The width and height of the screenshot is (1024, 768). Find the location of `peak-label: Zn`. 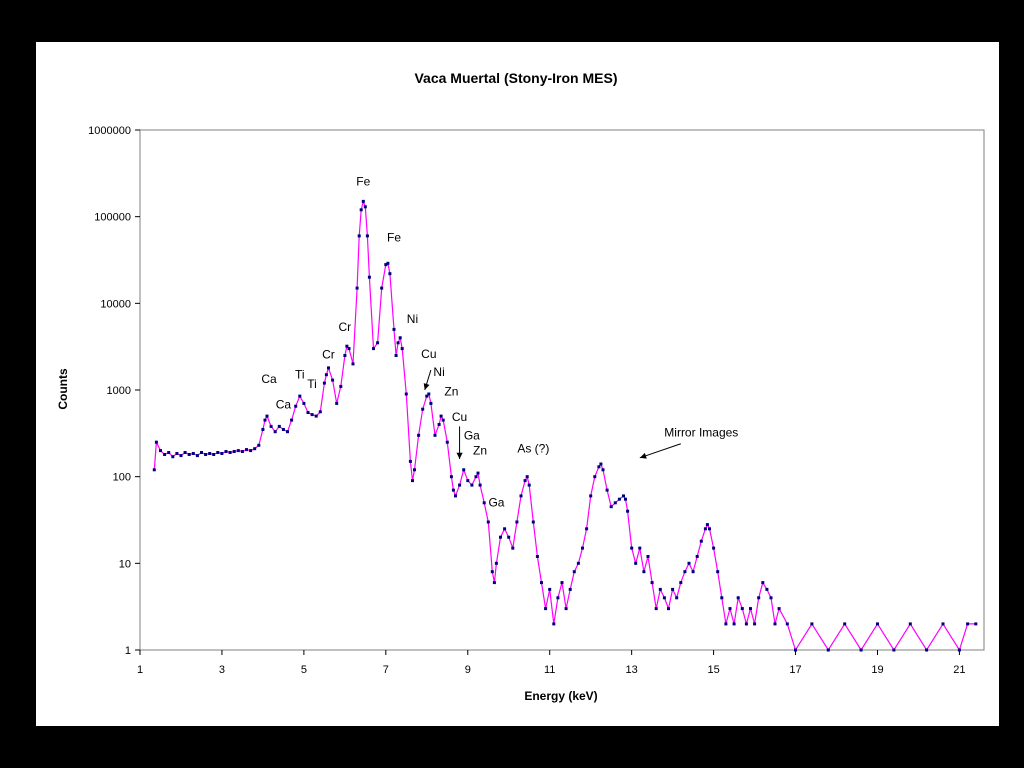

peak-label: Zn is located at coordinates (480, 451).